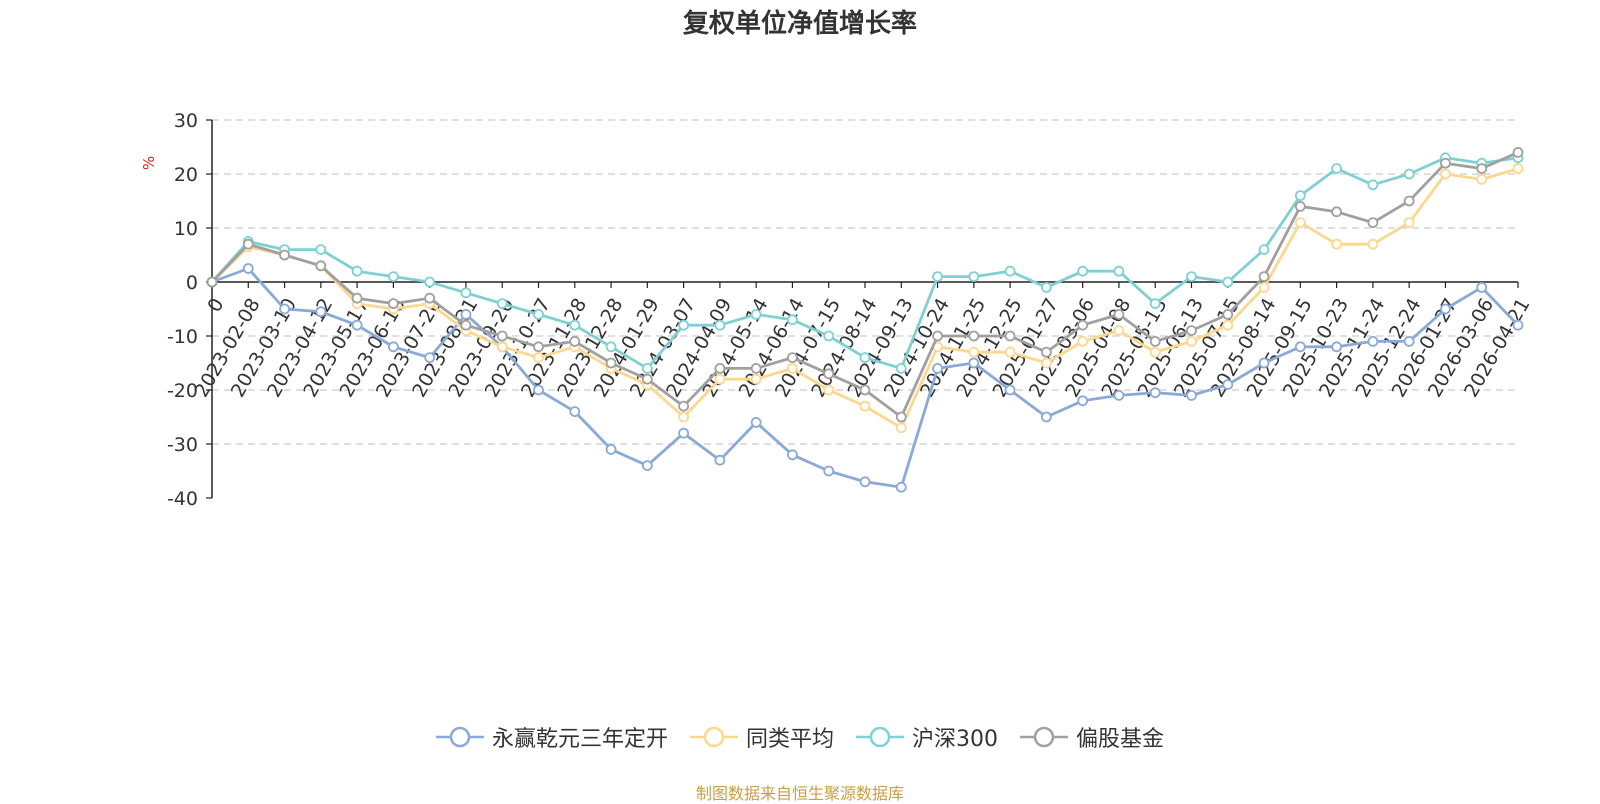  Describe the element at coordinates (927, 737) in the screenshot. I see `legend-item-3: 沪深300` at that location.